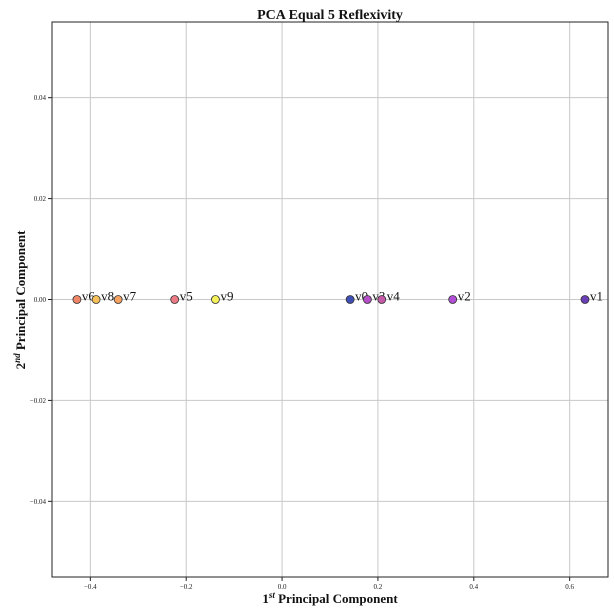  What do you see at coordinates (40, 300) in the screenshot?
I see `y-tick-label: 0.00` at bounding box center [40, 300].